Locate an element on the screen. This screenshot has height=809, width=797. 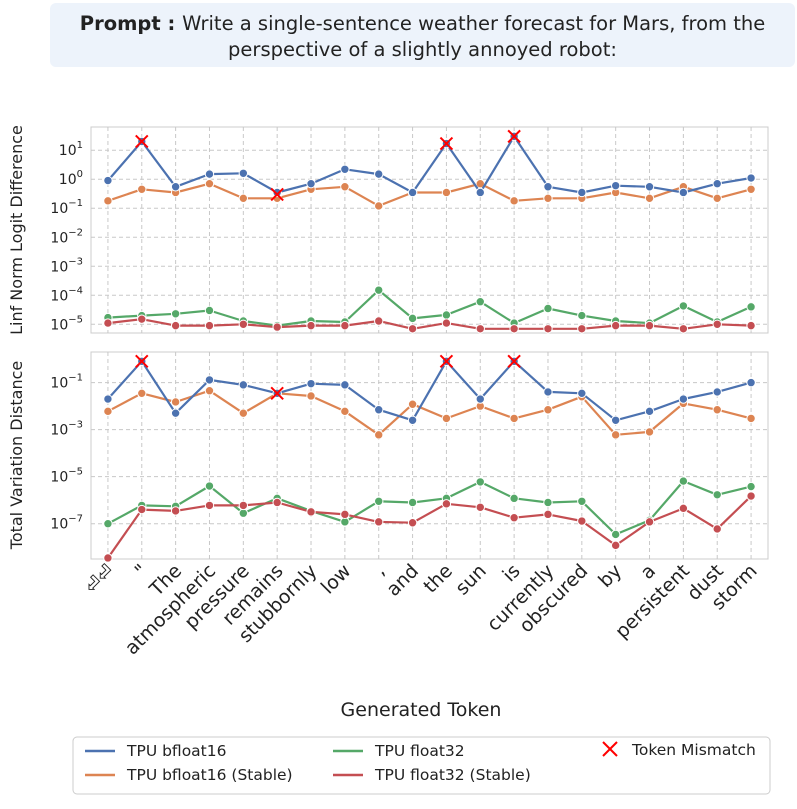
x-tick-label: ⏎⏎ is located at coordinates (99, 579).